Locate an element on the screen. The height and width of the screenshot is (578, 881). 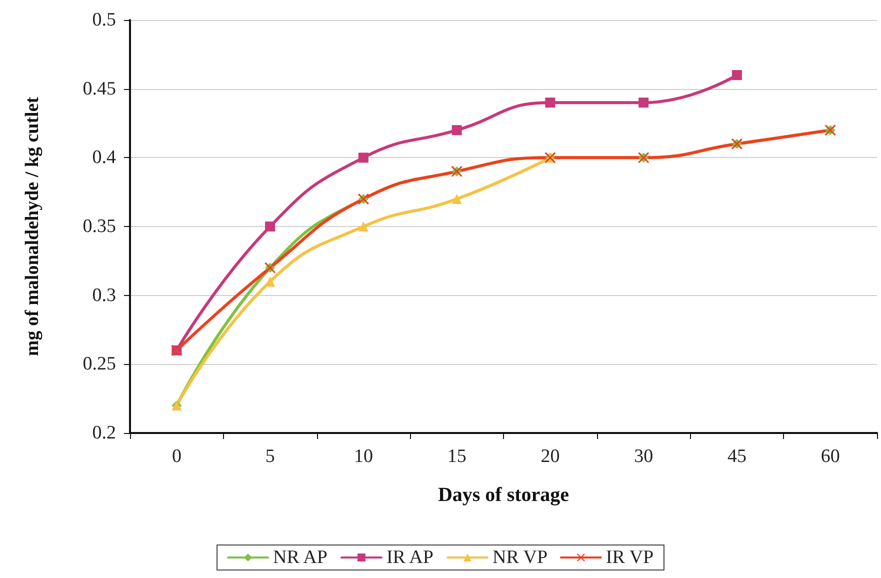
x-tick-label: 60 is located at coordinates (830, 456).